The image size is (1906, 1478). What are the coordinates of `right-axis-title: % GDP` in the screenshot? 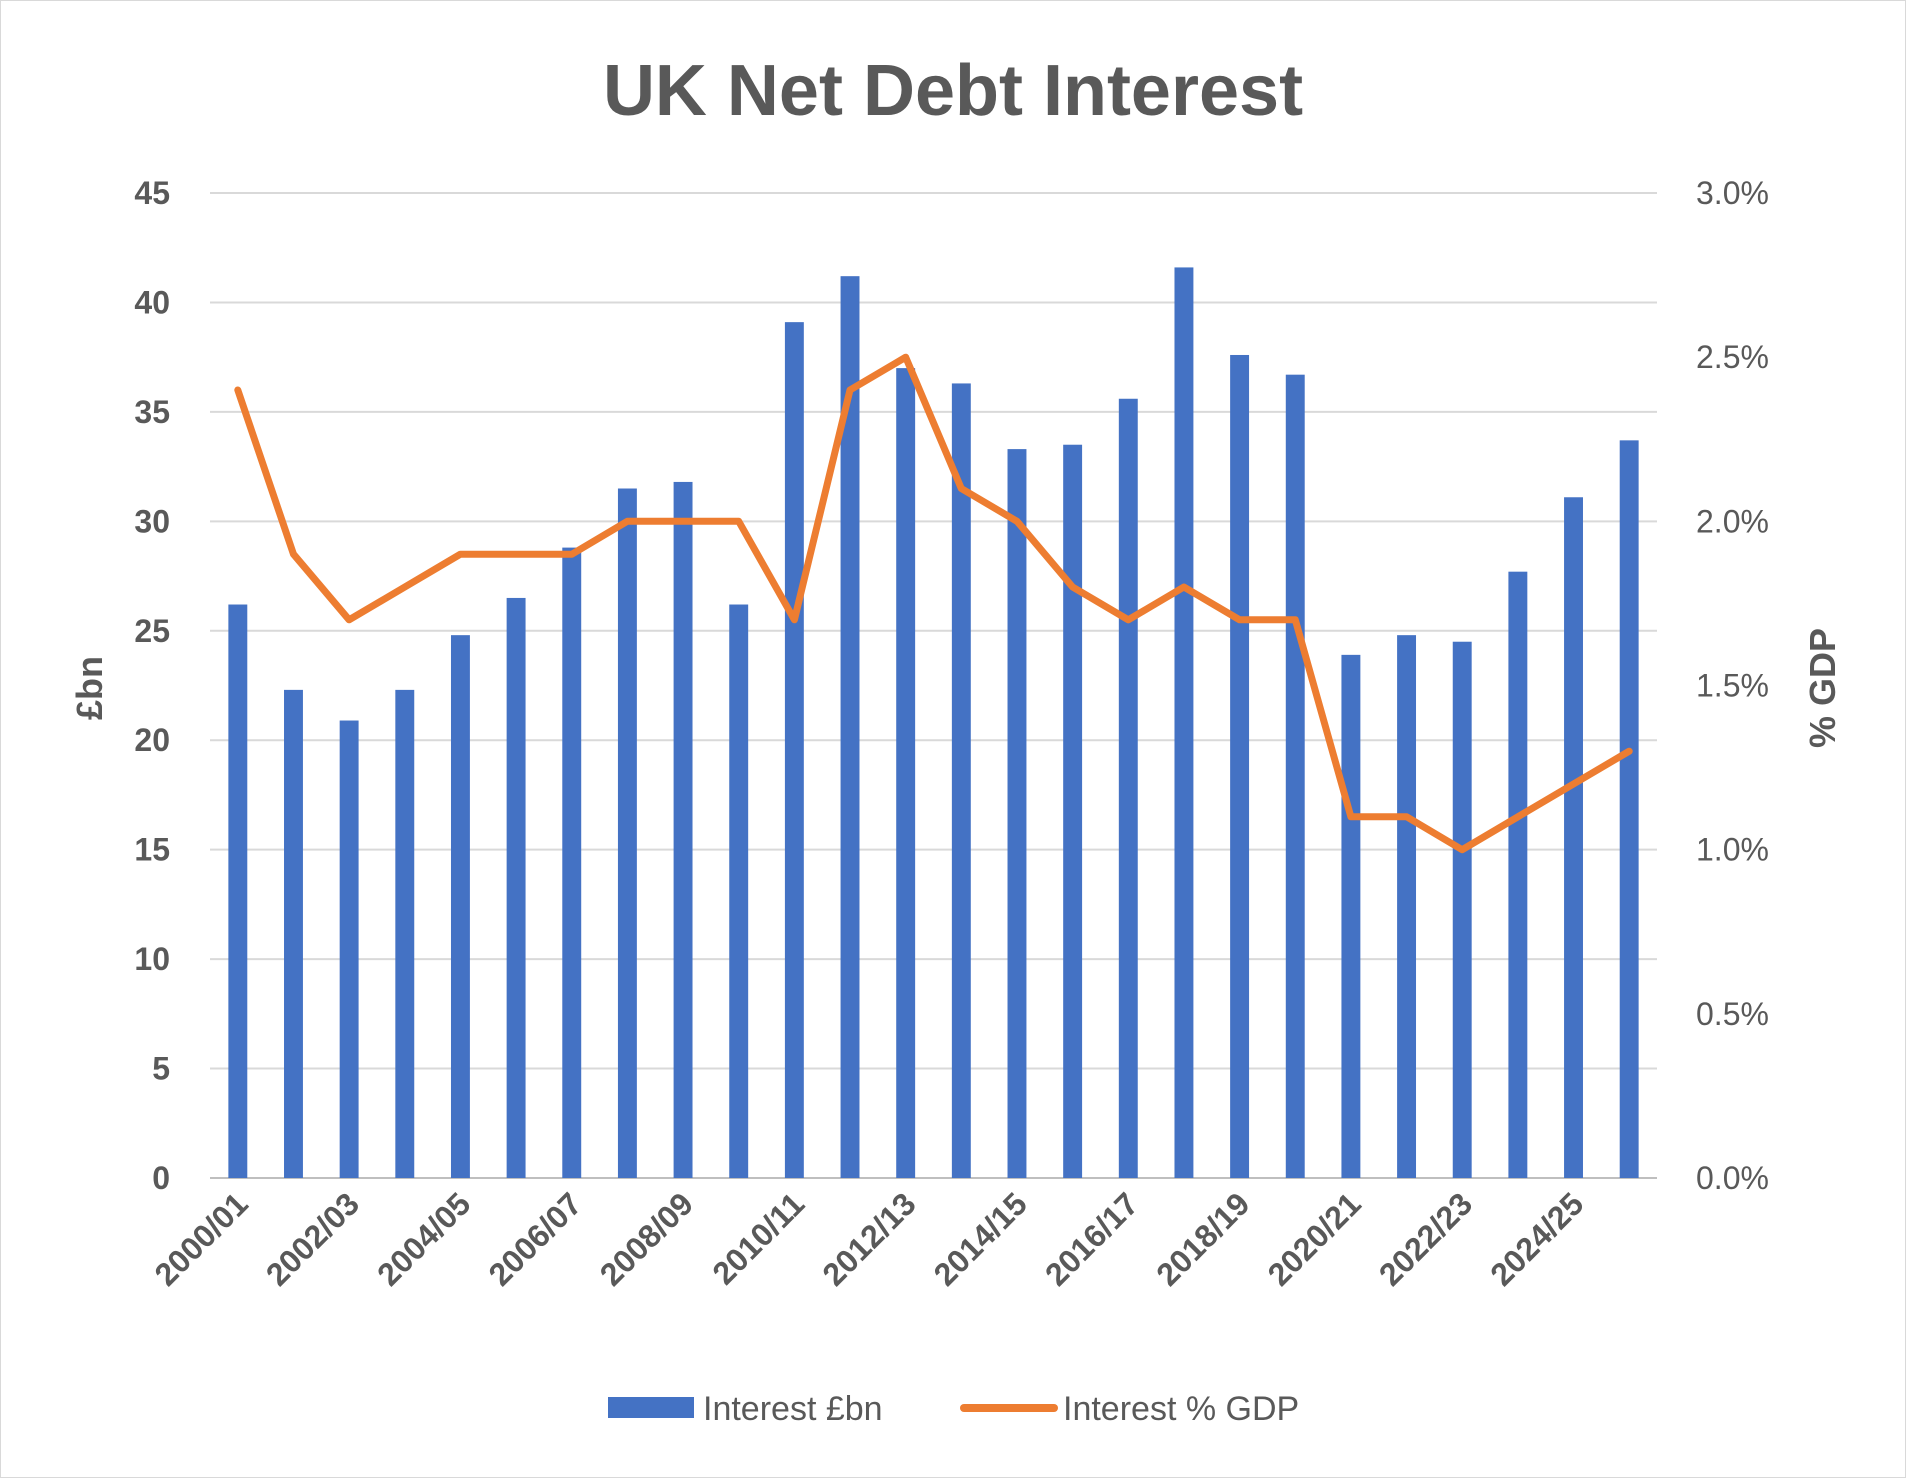 It's located at (1822, 688).